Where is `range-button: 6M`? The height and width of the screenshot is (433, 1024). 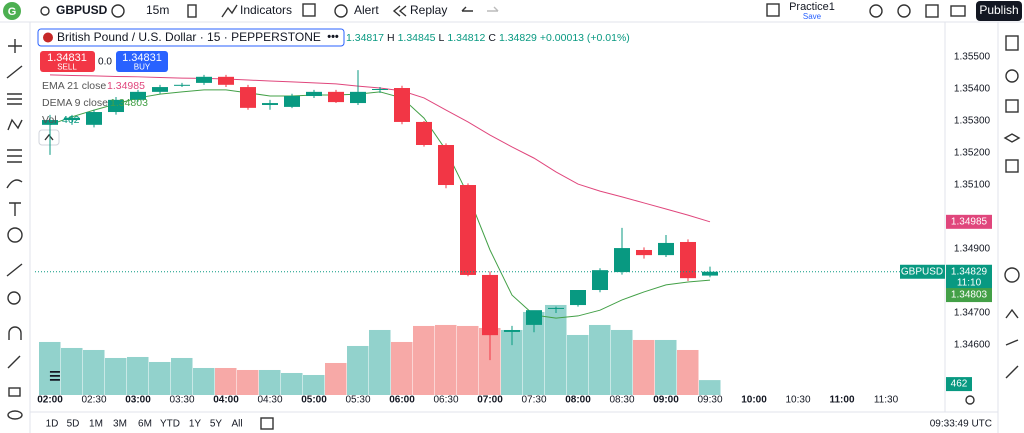 range-button: 6M is located at coordinates (145, 424).